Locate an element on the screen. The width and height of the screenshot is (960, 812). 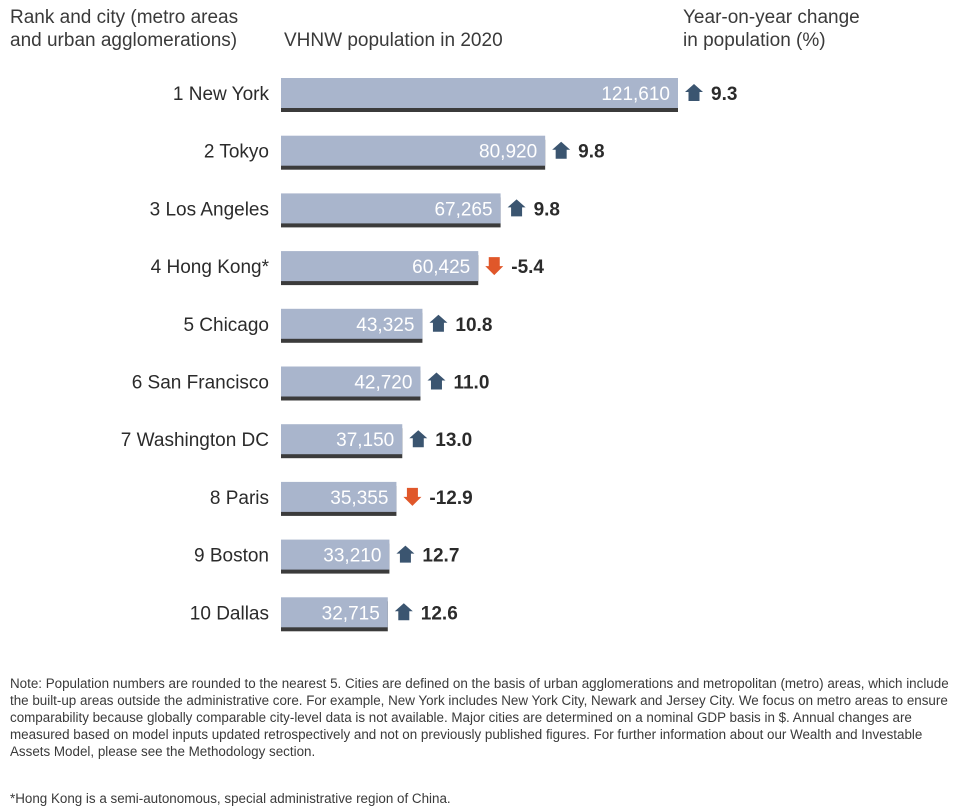
value-label: 80,920 is located at coordinates (508, 152).